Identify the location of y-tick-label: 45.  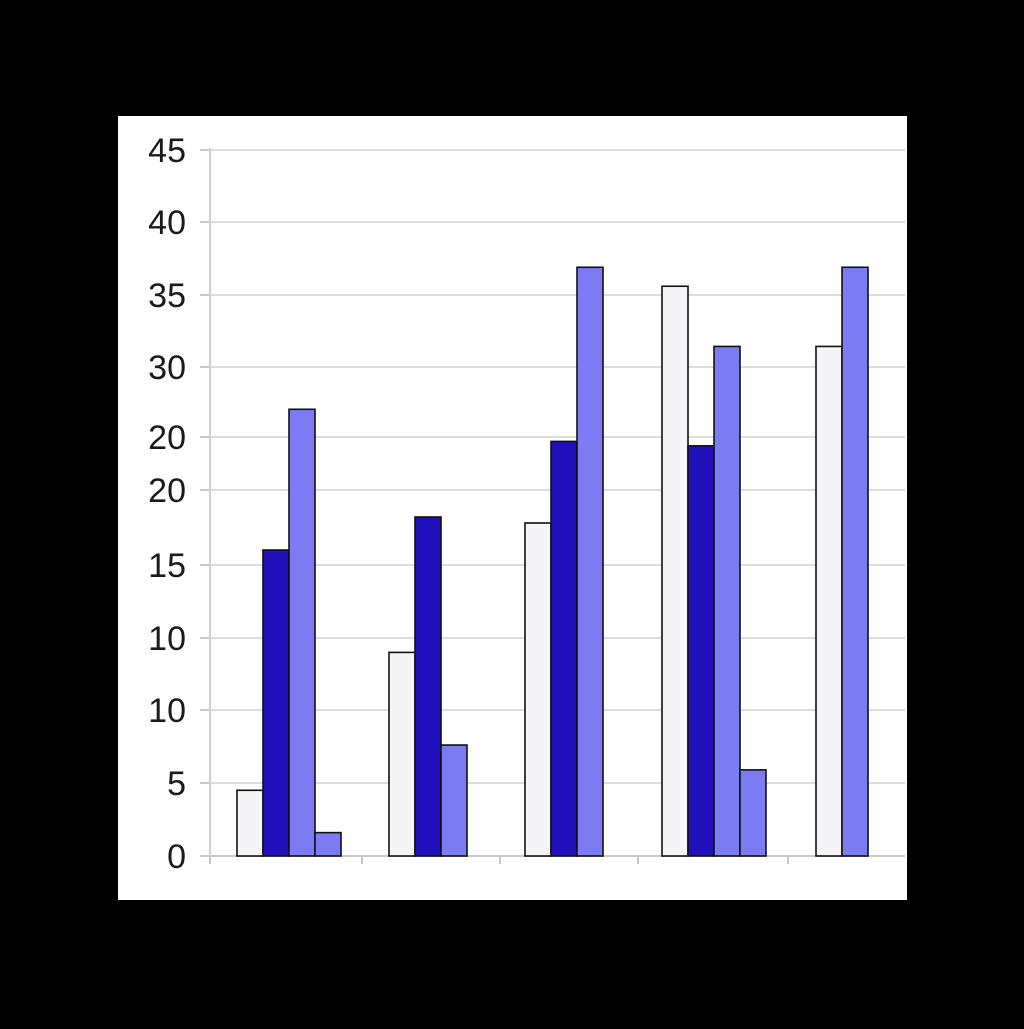
(167, 151).